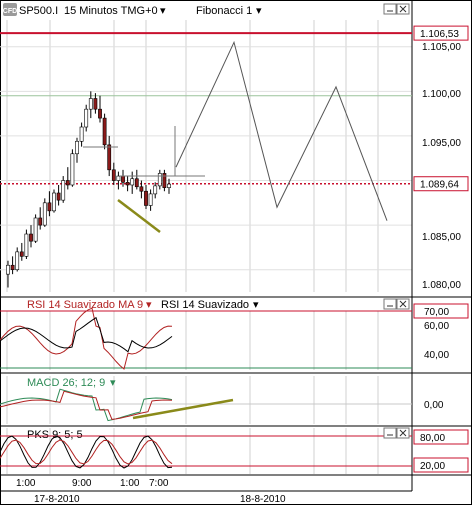 The height and width of the screenshot is (505, 472). What do you see at coordinates (434, 405) in the screenshot?
I see `macd-tick: 0,00` at bounding box center [434, 405].